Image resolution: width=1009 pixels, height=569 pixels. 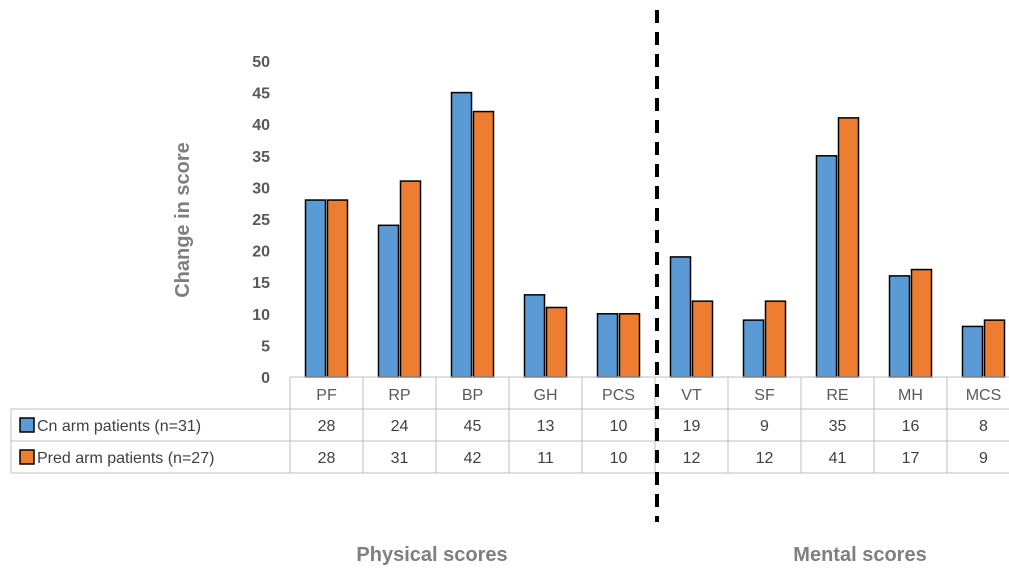 What do you see at coordinates (994, 348) in the screenshot?
I see `bar-pred-mcs` at bounding box center [994, 348].